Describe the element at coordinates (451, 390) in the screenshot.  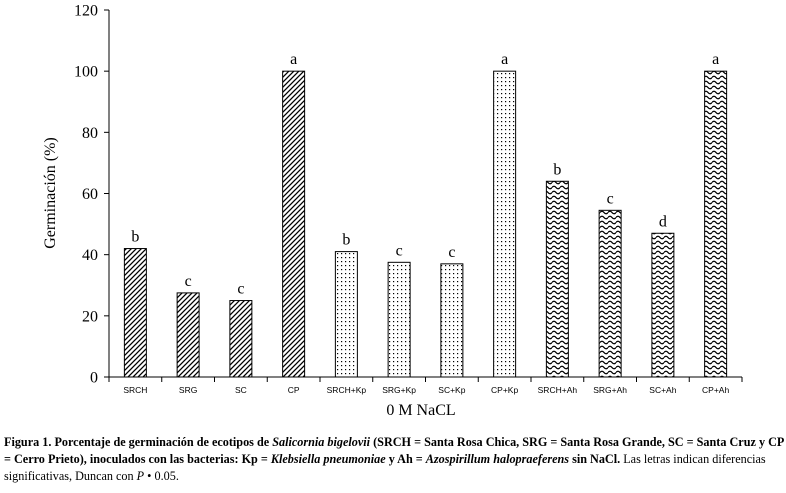
I see `x-tick-label: SC+Kp` at that location.